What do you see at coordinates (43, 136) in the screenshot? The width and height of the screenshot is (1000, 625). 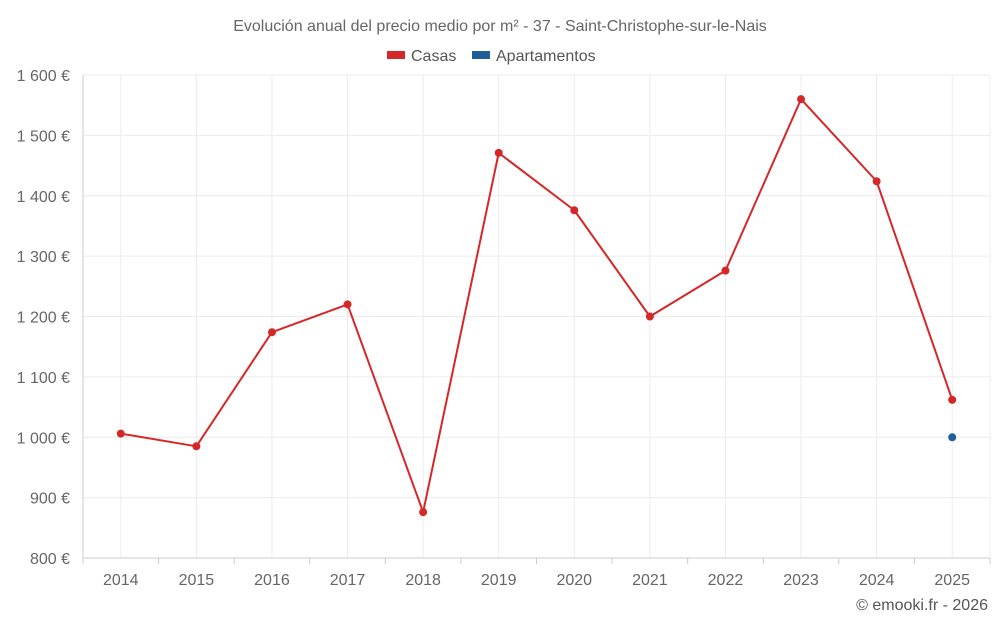 I see `y-tick-label: 1 500 €` at bounding box center [43, 136].